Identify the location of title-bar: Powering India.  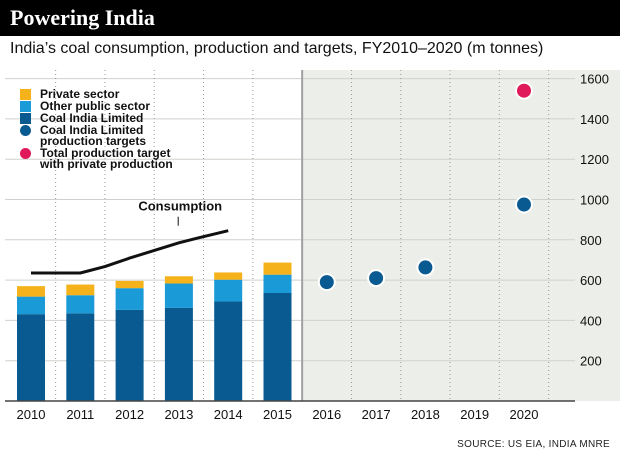
(310, 18).